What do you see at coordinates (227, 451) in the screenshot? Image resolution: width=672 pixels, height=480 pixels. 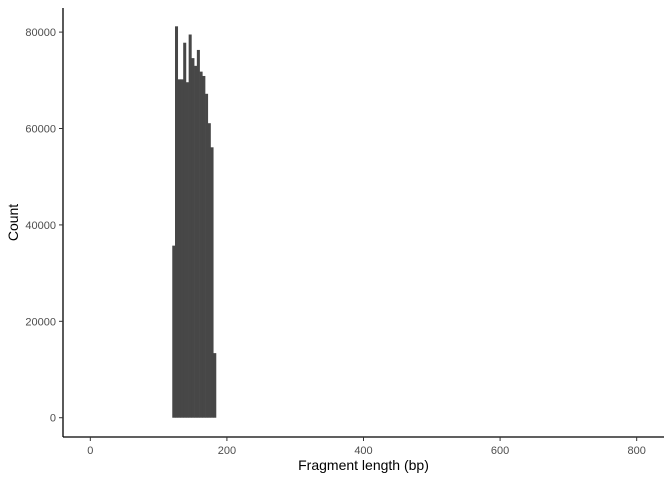 I see `x-tick-label-1: 200` at bounding box center [227, 451].